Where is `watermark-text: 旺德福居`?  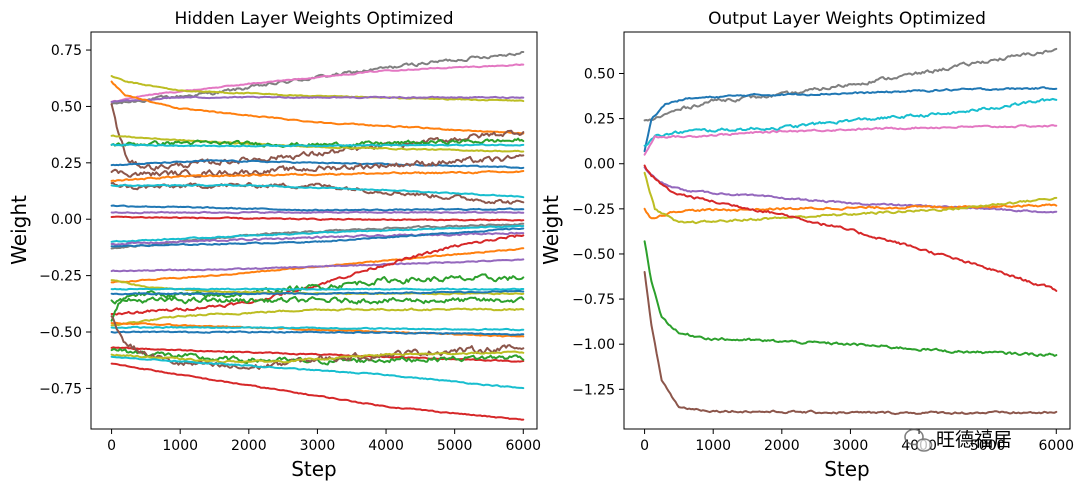 watermark-text: 旺德福居 is located at coordinates (974, 440).